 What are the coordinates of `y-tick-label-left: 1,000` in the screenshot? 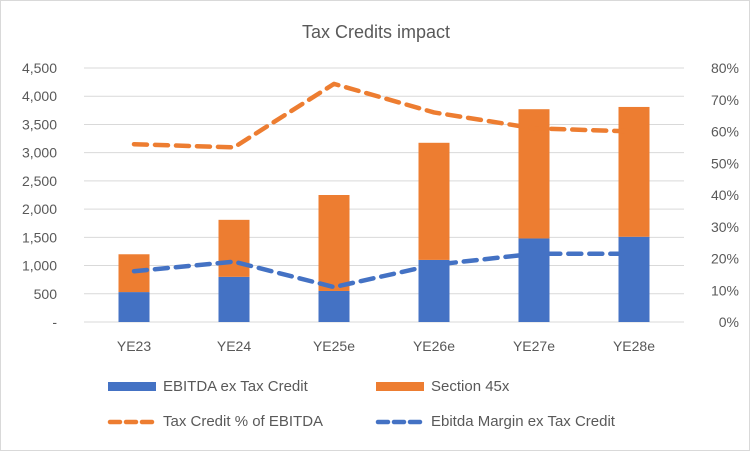 It's located at (39, 266).